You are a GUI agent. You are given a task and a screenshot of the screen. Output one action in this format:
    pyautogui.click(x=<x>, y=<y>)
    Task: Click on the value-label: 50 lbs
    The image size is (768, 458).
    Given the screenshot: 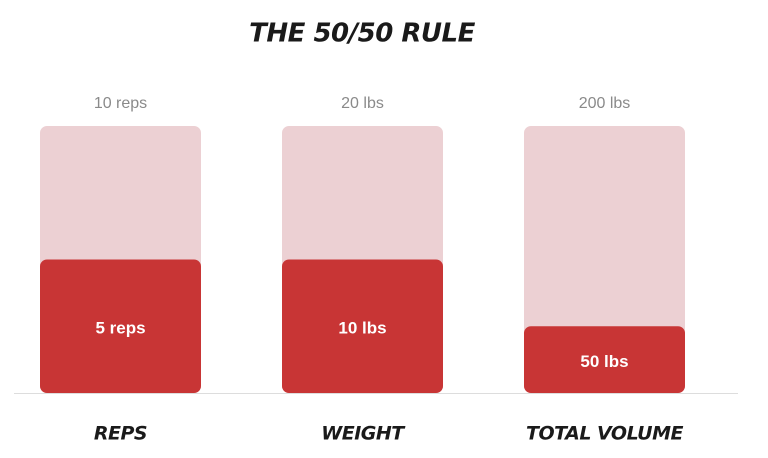 What is the action you would take?
    pyautogui.click(x=604, y=361)
    